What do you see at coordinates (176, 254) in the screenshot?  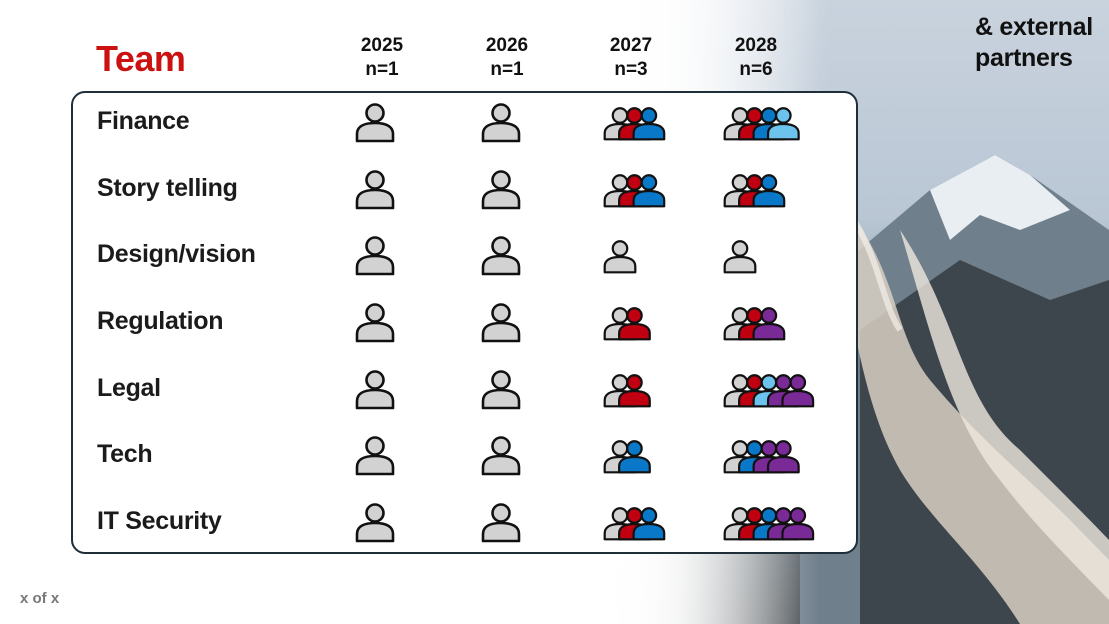 I see `row-label-design-vision: Design/vision` at bounding box center [176, 254].